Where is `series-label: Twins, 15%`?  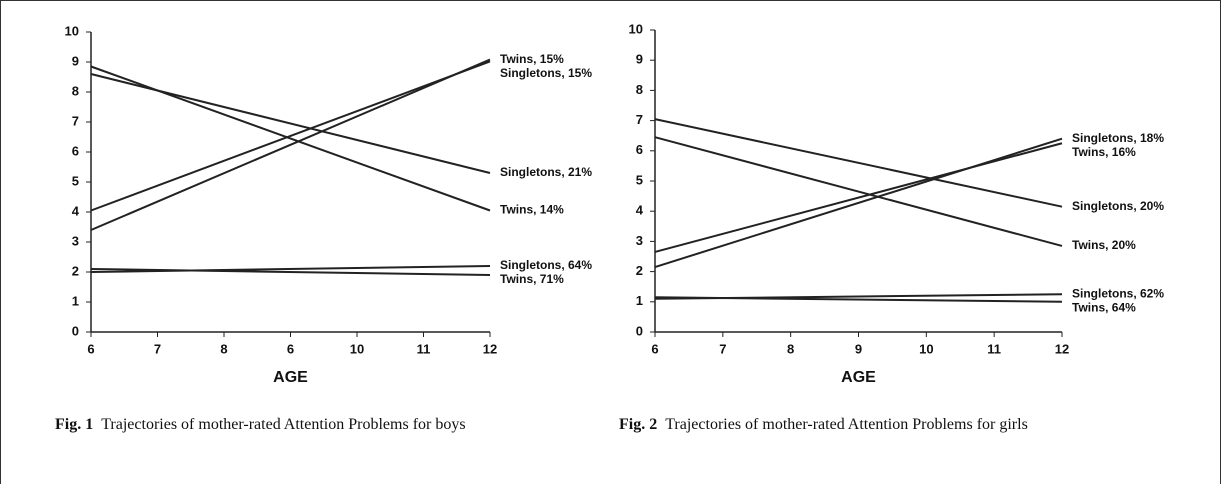
series-label: Twins, 15% is located at coordinates (532, 59).